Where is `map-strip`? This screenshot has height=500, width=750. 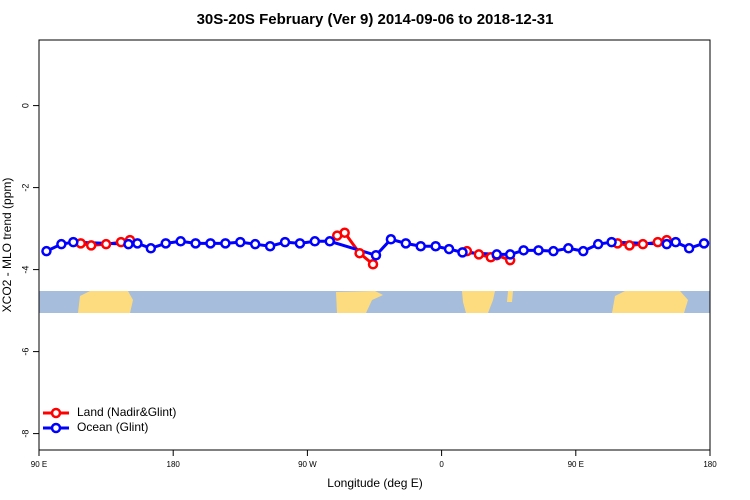
map-strip is located at coordinates (374, 302).